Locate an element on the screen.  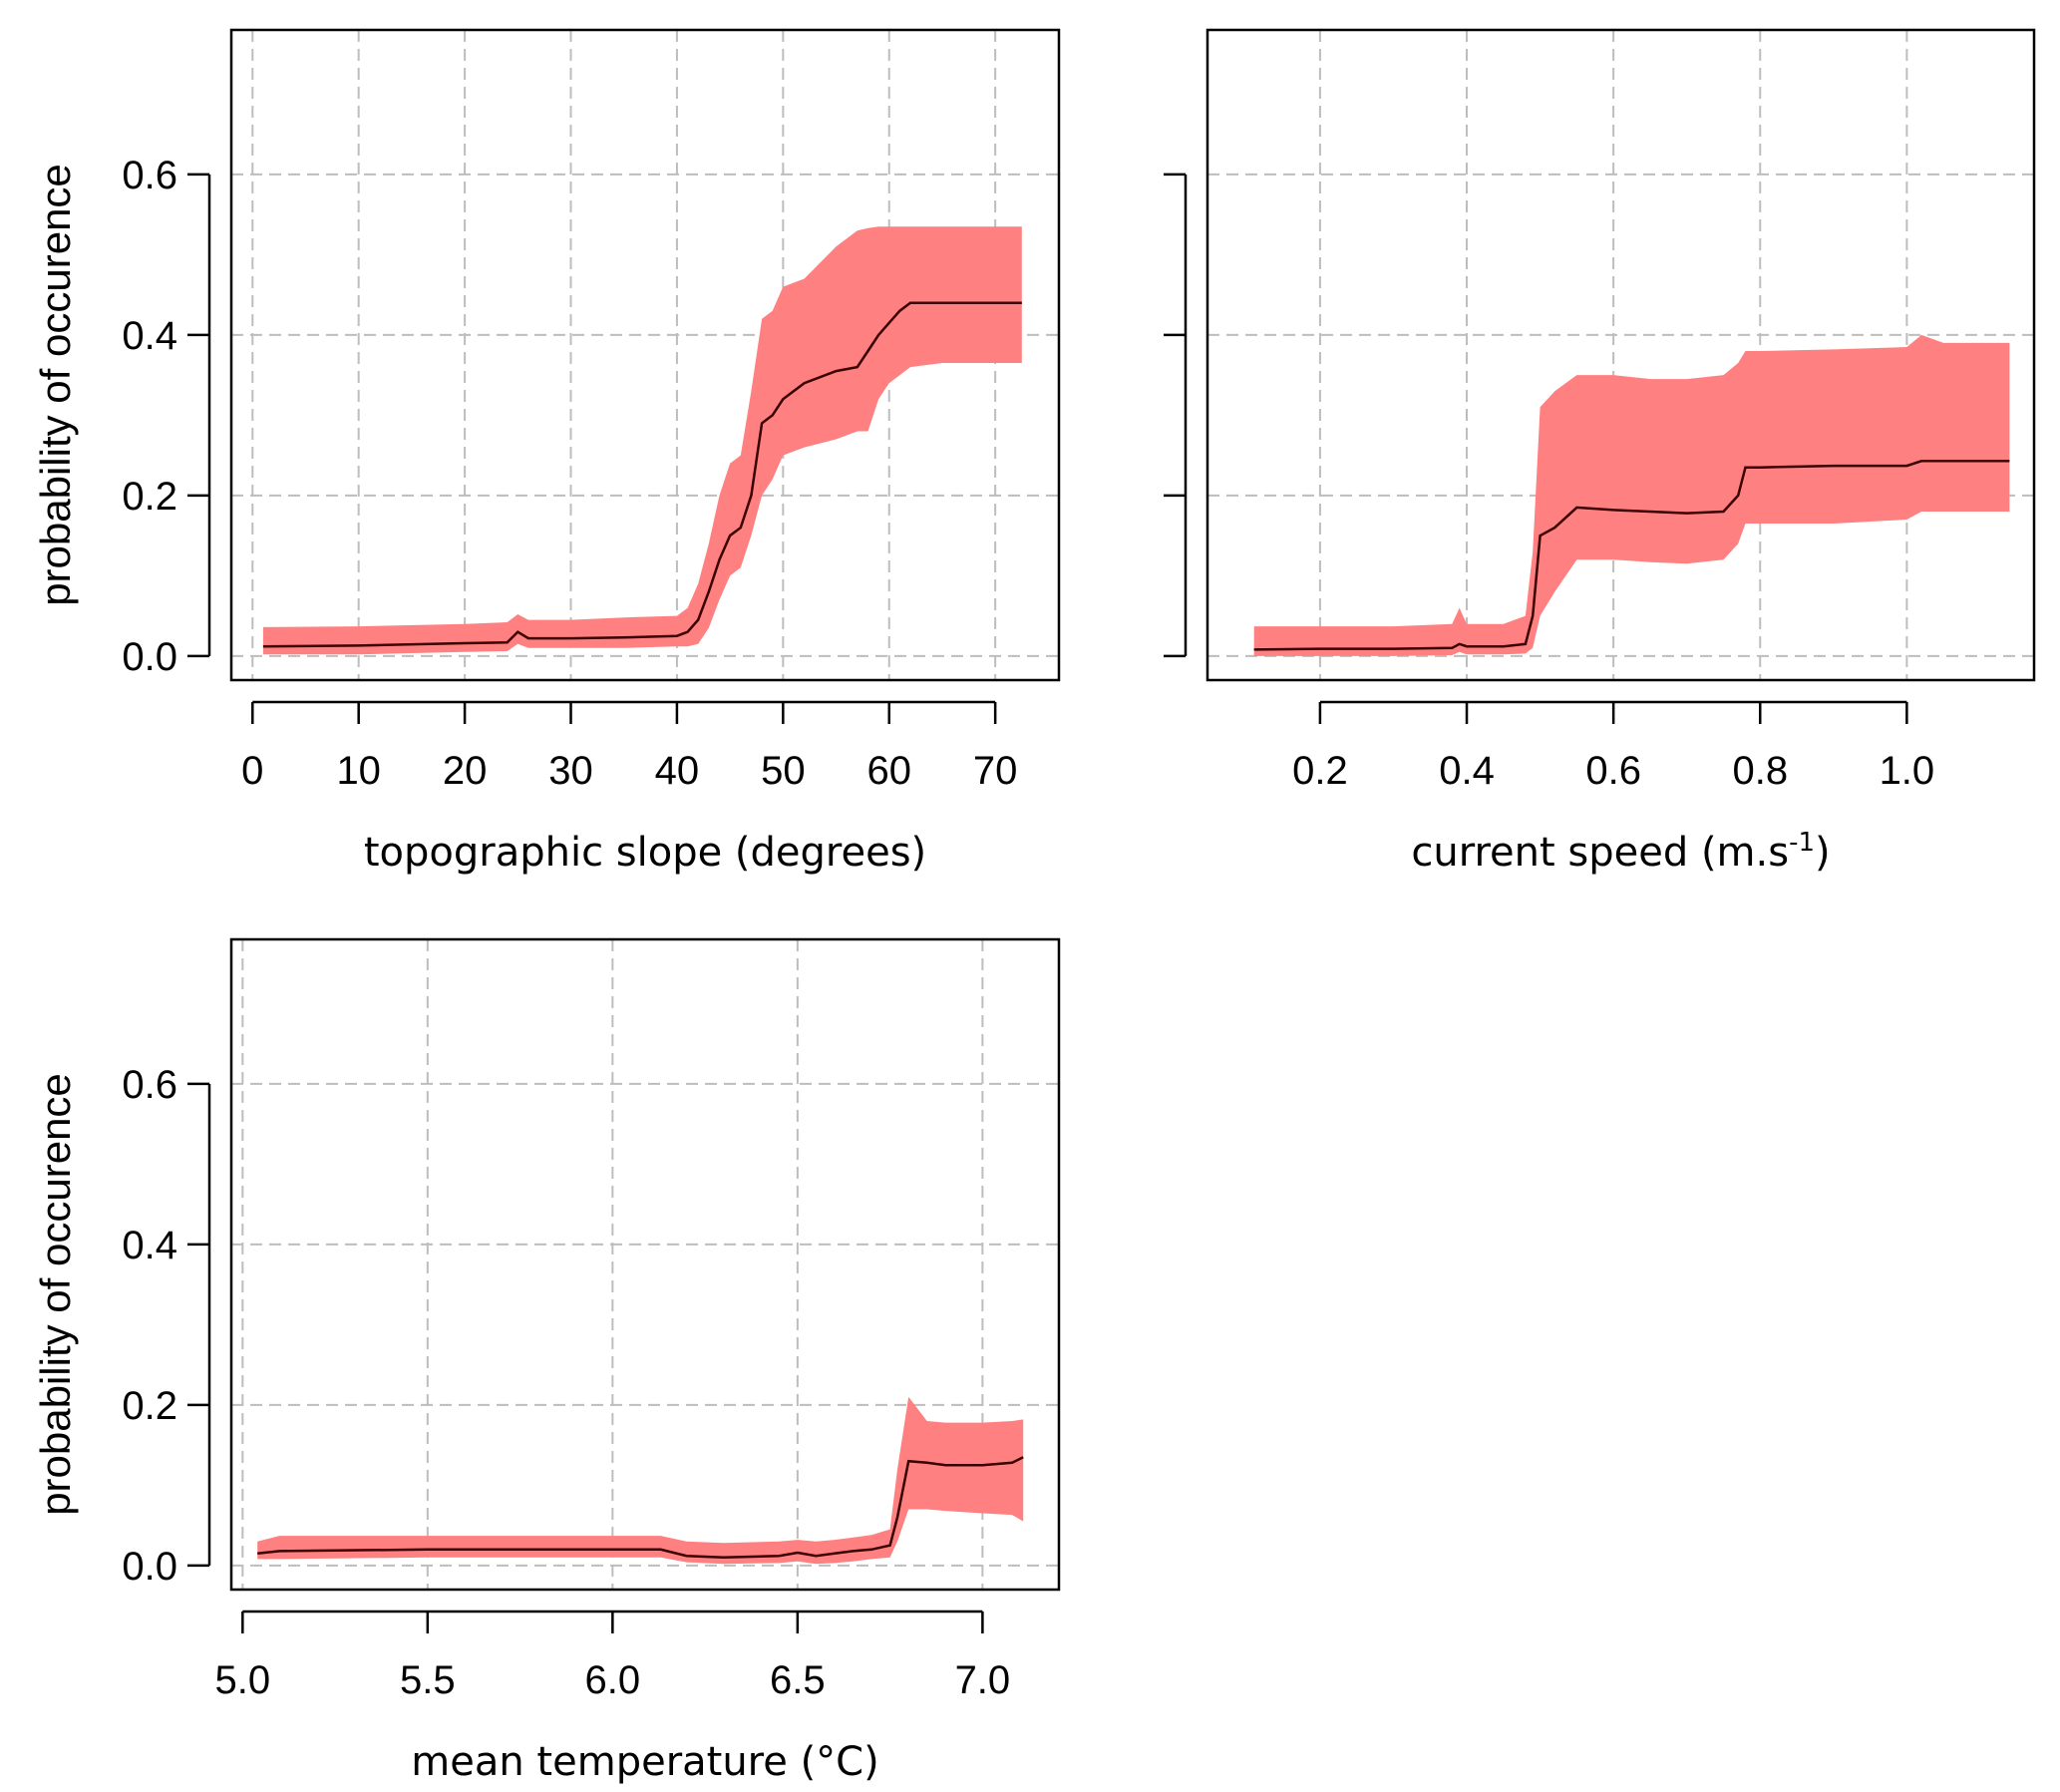
tick-labels: 0.2 0.4 0.6 0.8 1.0 is located at coordinates (1613, 771).